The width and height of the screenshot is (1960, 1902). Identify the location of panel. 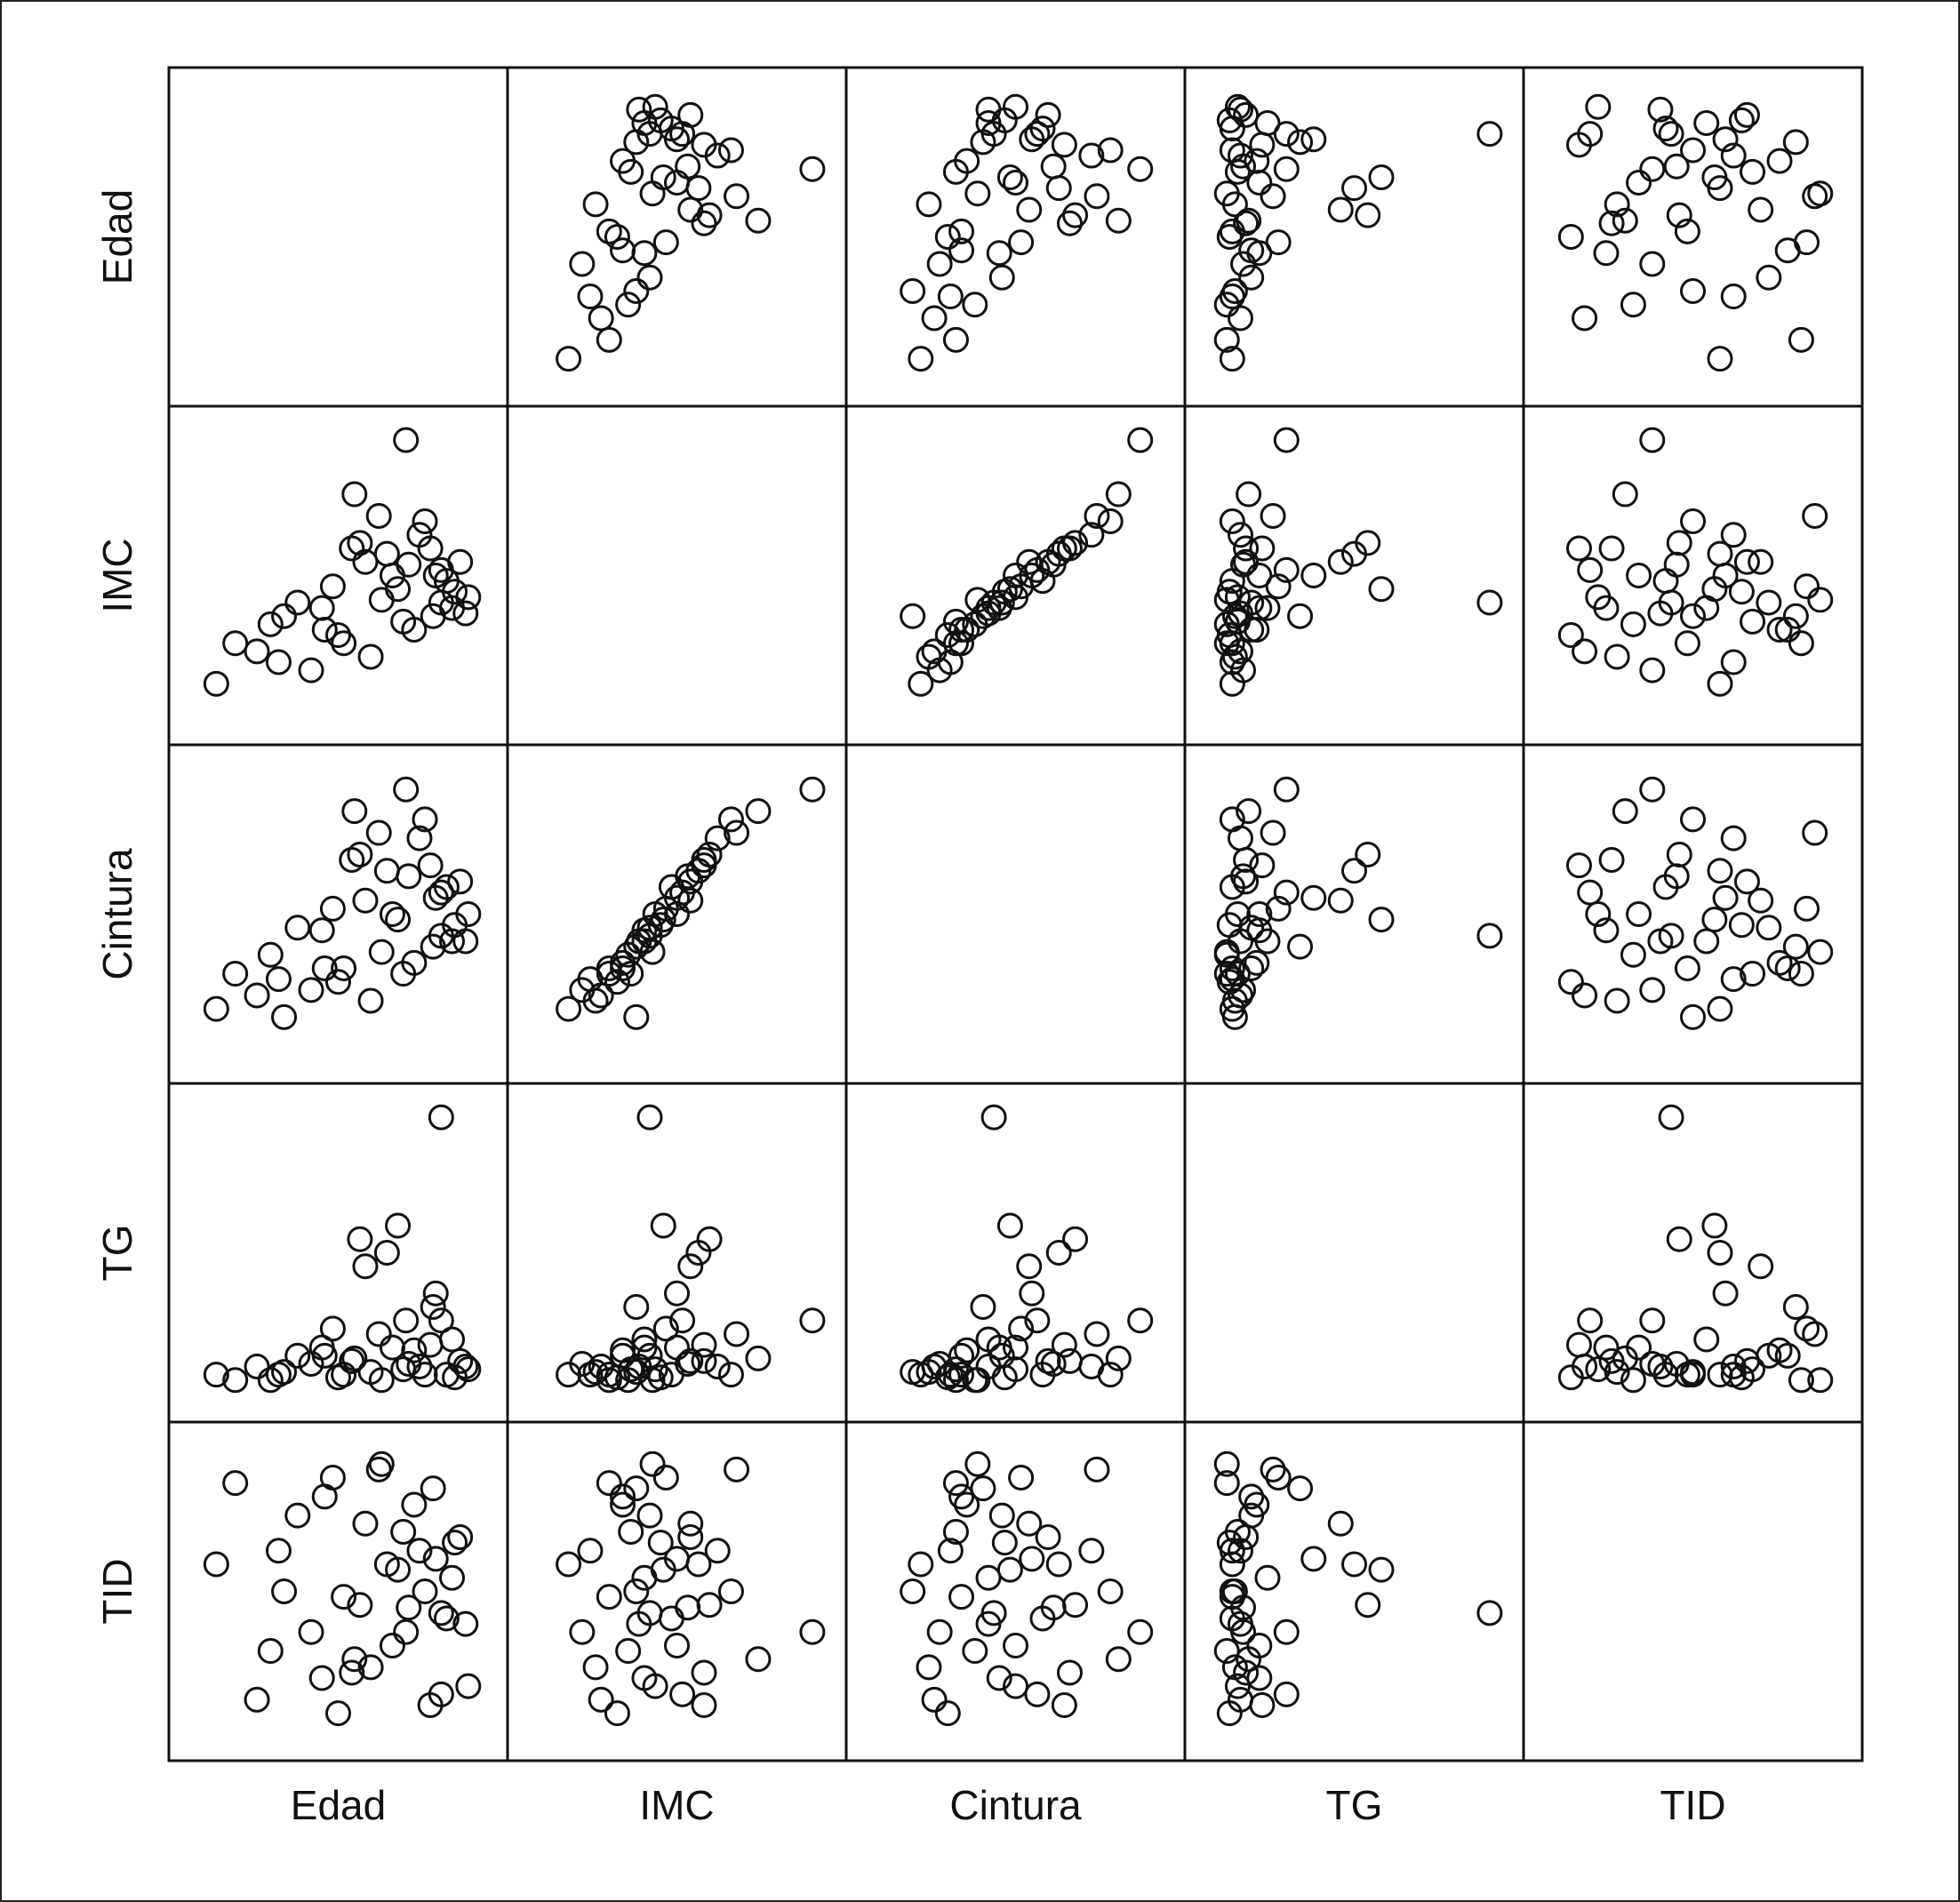
(677, 576).